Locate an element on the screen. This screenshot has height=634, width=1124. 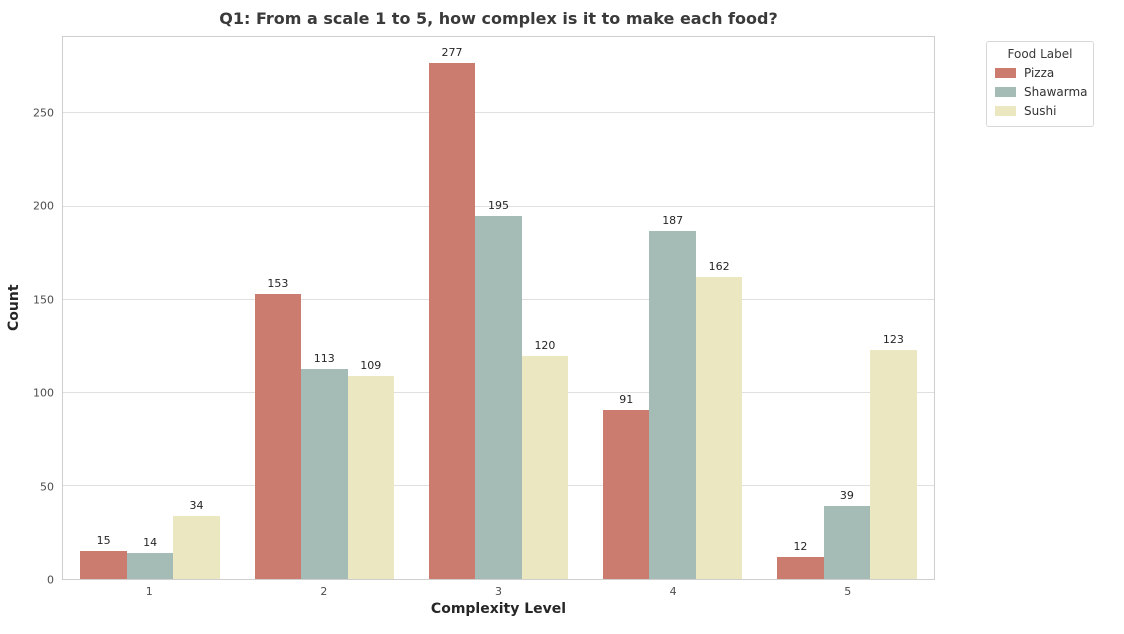
bar-value-label: 153 is located at coordinates (278, 284).